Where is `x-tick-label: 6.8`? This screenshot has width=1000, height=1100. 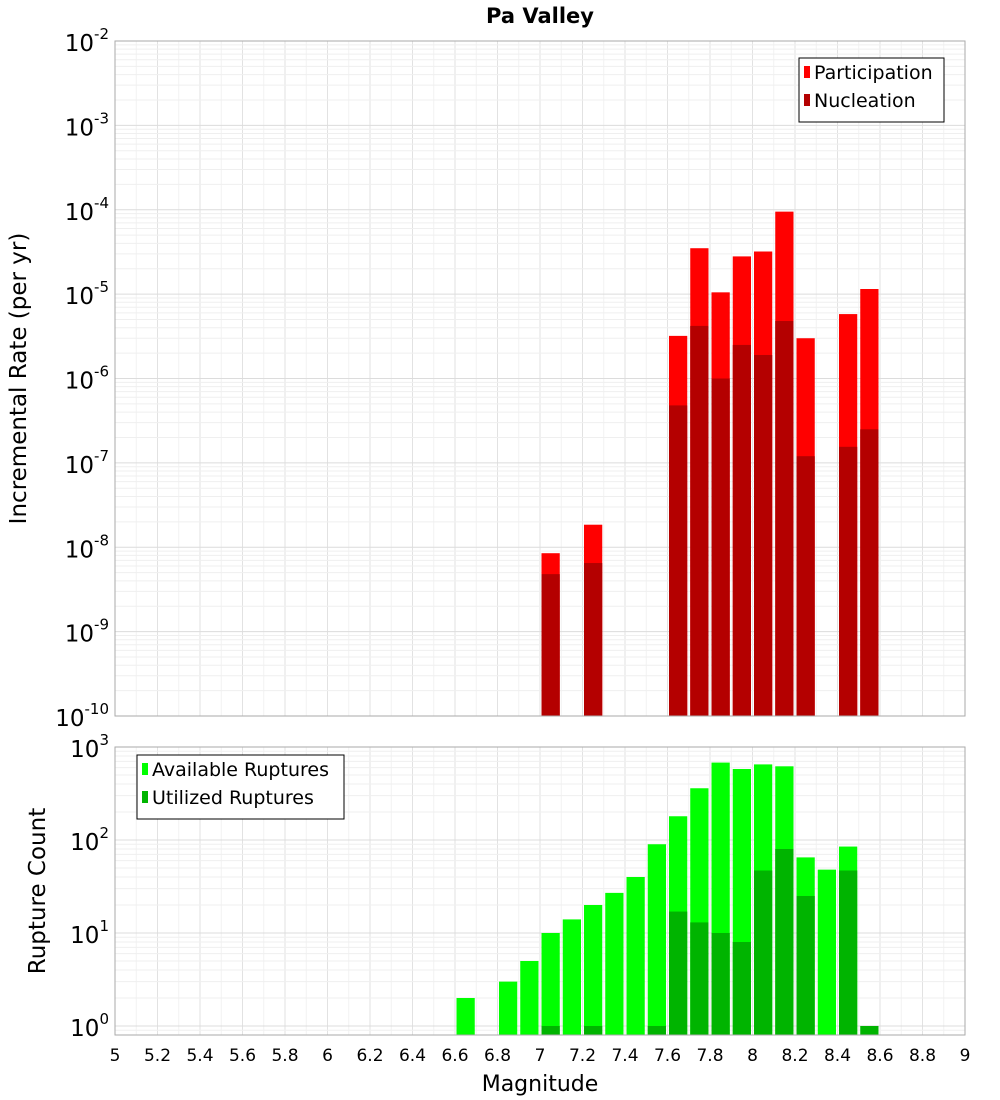 x-tick-label: 6.8 is located at coordinates (497, 1056).